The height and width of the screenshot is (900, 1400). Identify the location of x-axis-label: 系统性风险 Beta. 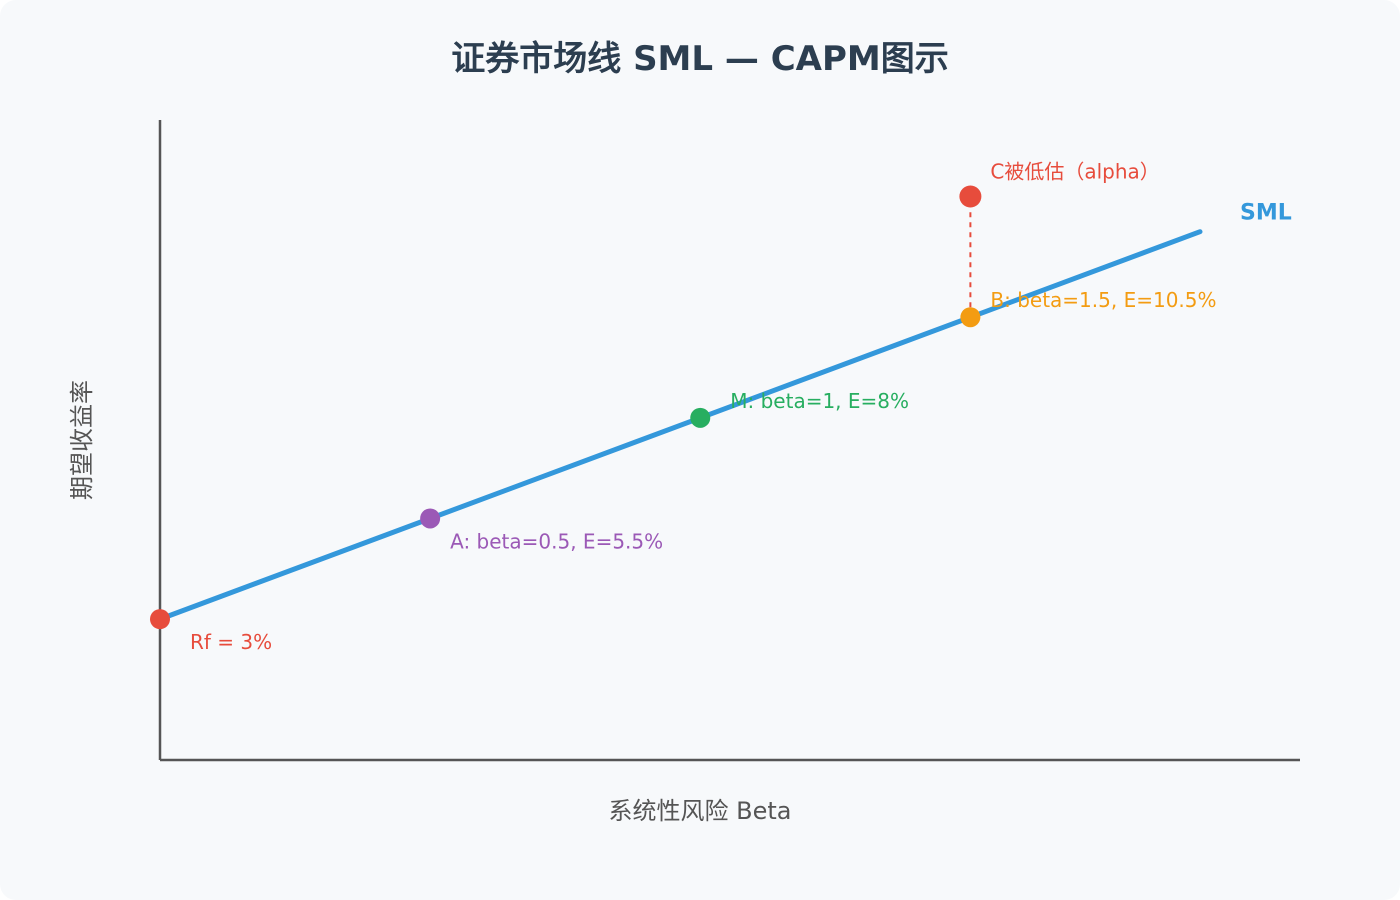
(700, 811).